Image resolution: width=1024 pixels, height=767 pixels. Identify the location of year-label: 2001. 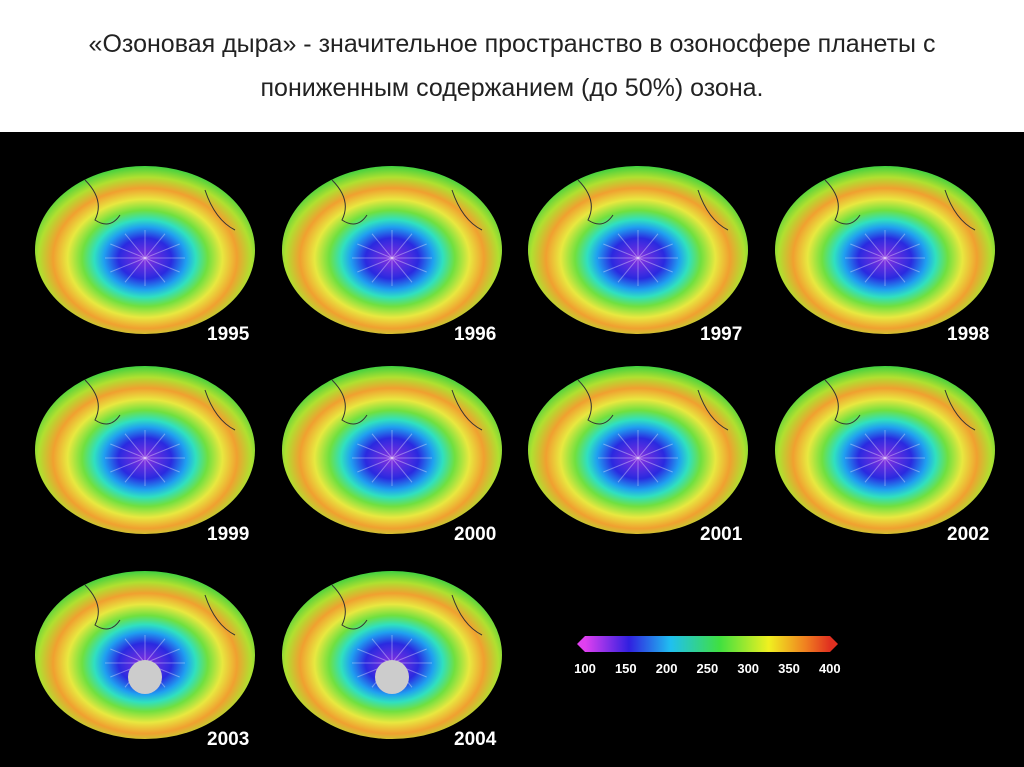
(721, 534).